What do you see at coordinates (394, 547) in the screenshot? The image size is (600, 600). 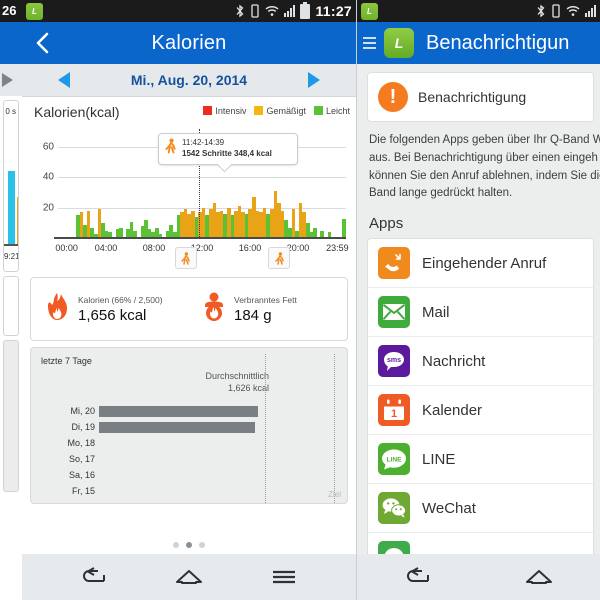 I see `whatsapp-icon` at bounding box center [394, 547].